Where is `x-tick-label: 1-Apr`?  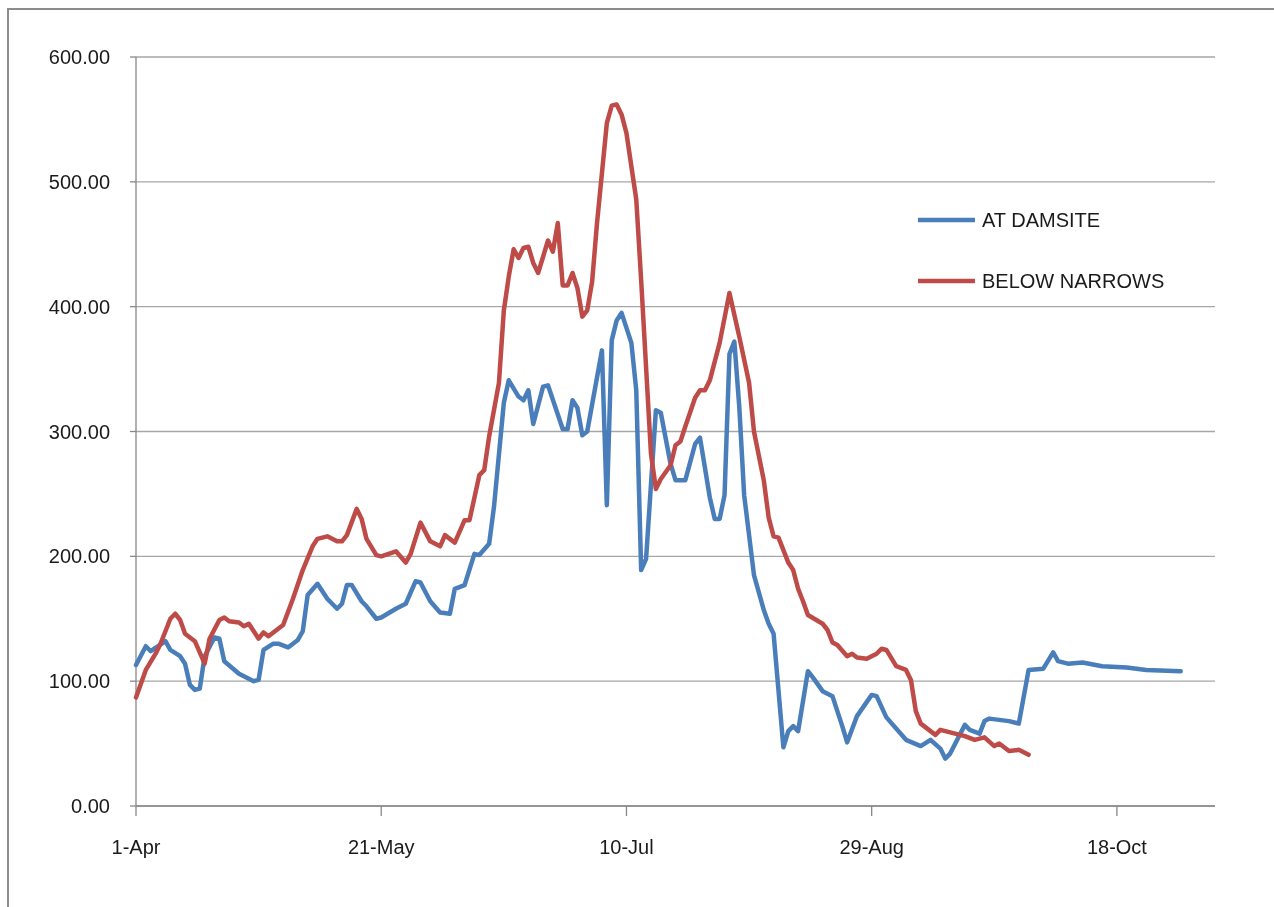
x-tick-label: 1-Apr is located at coordinates (136, 847).